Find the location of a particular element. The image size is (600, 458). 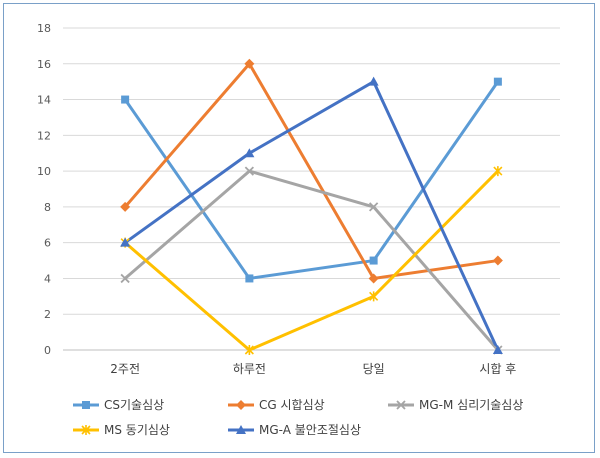

y-tick-label: 16 is located at coordinates (44, 64).